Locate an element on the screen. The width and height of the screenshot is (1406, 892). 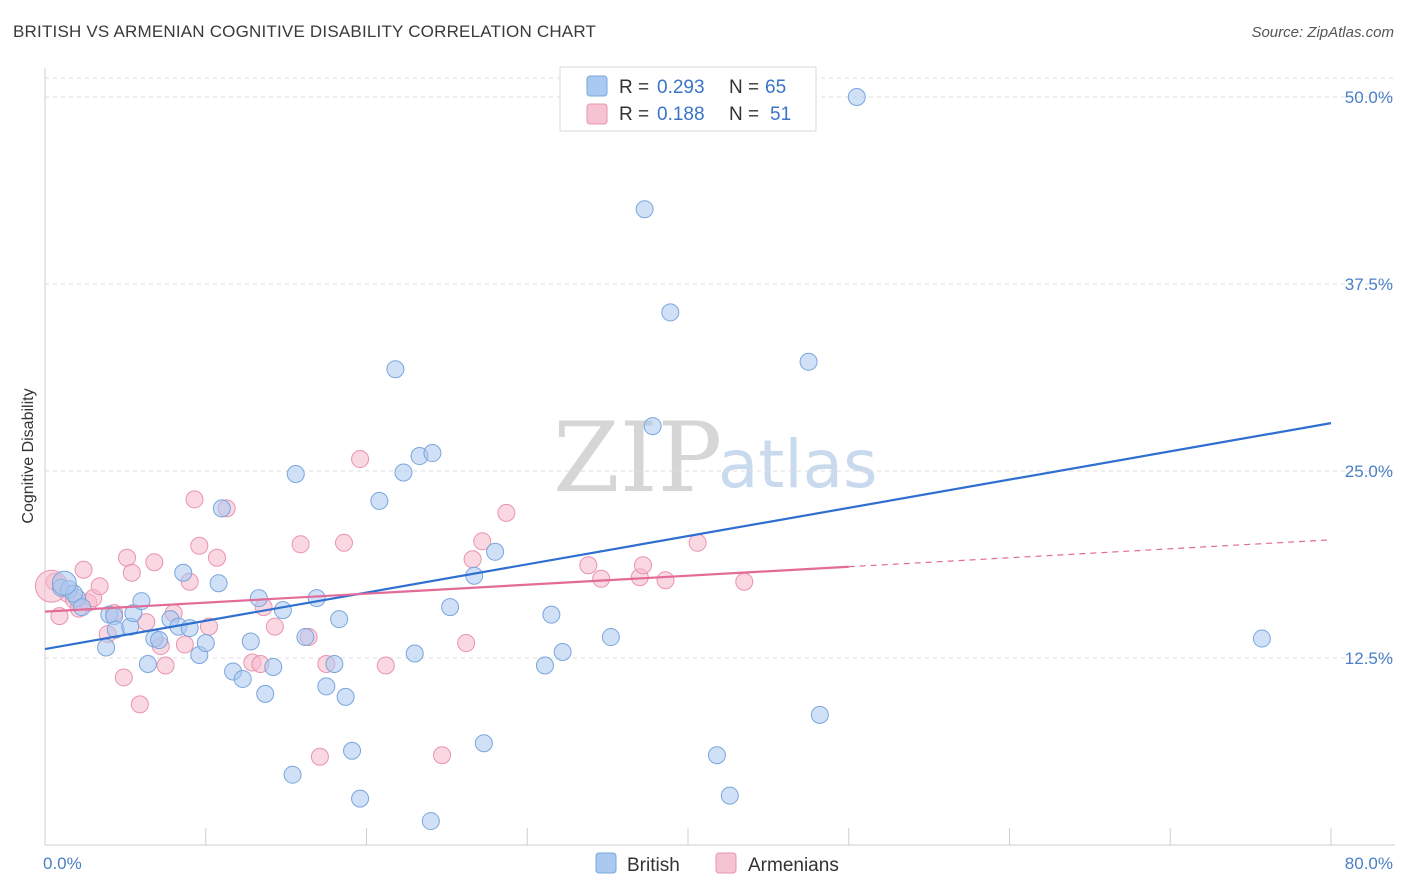
legend-armenians-swatch is located at coordinates (597, 114).